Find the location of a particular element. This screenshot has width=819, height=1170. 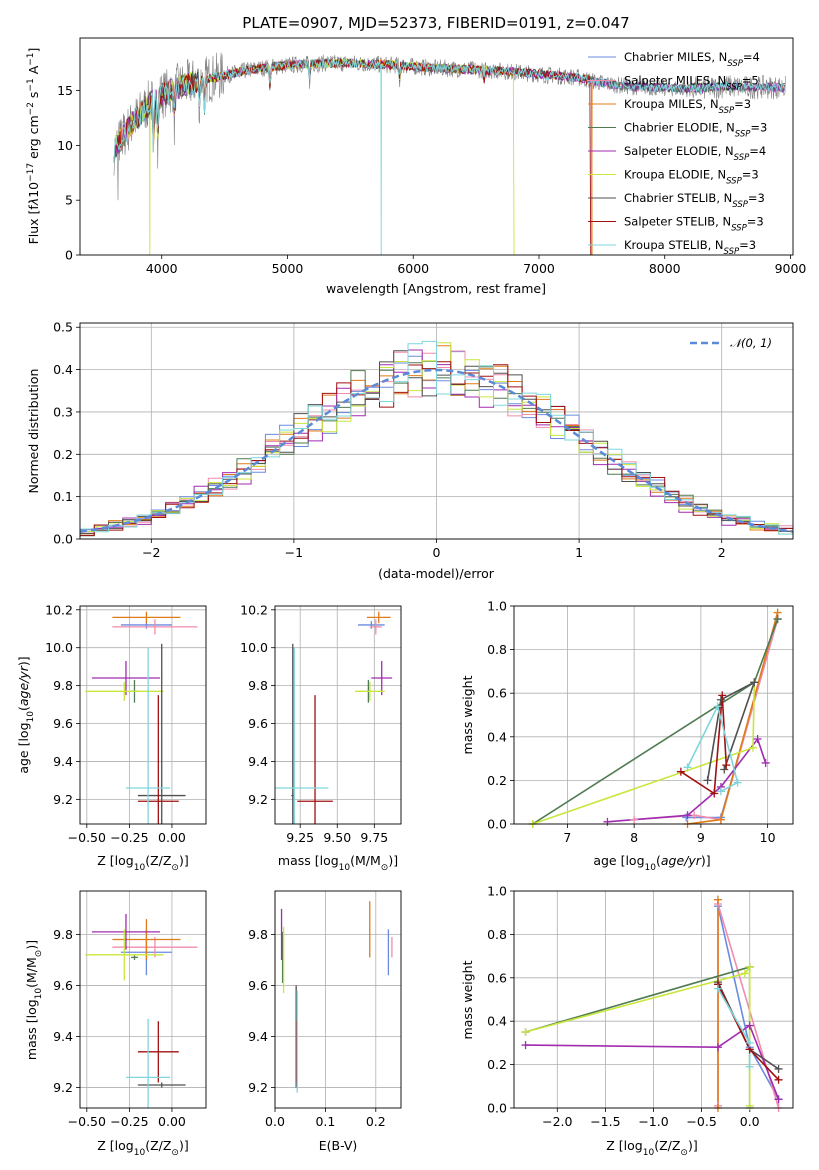

y-tick-label: 9.8 is located at coordinates (258, 934).